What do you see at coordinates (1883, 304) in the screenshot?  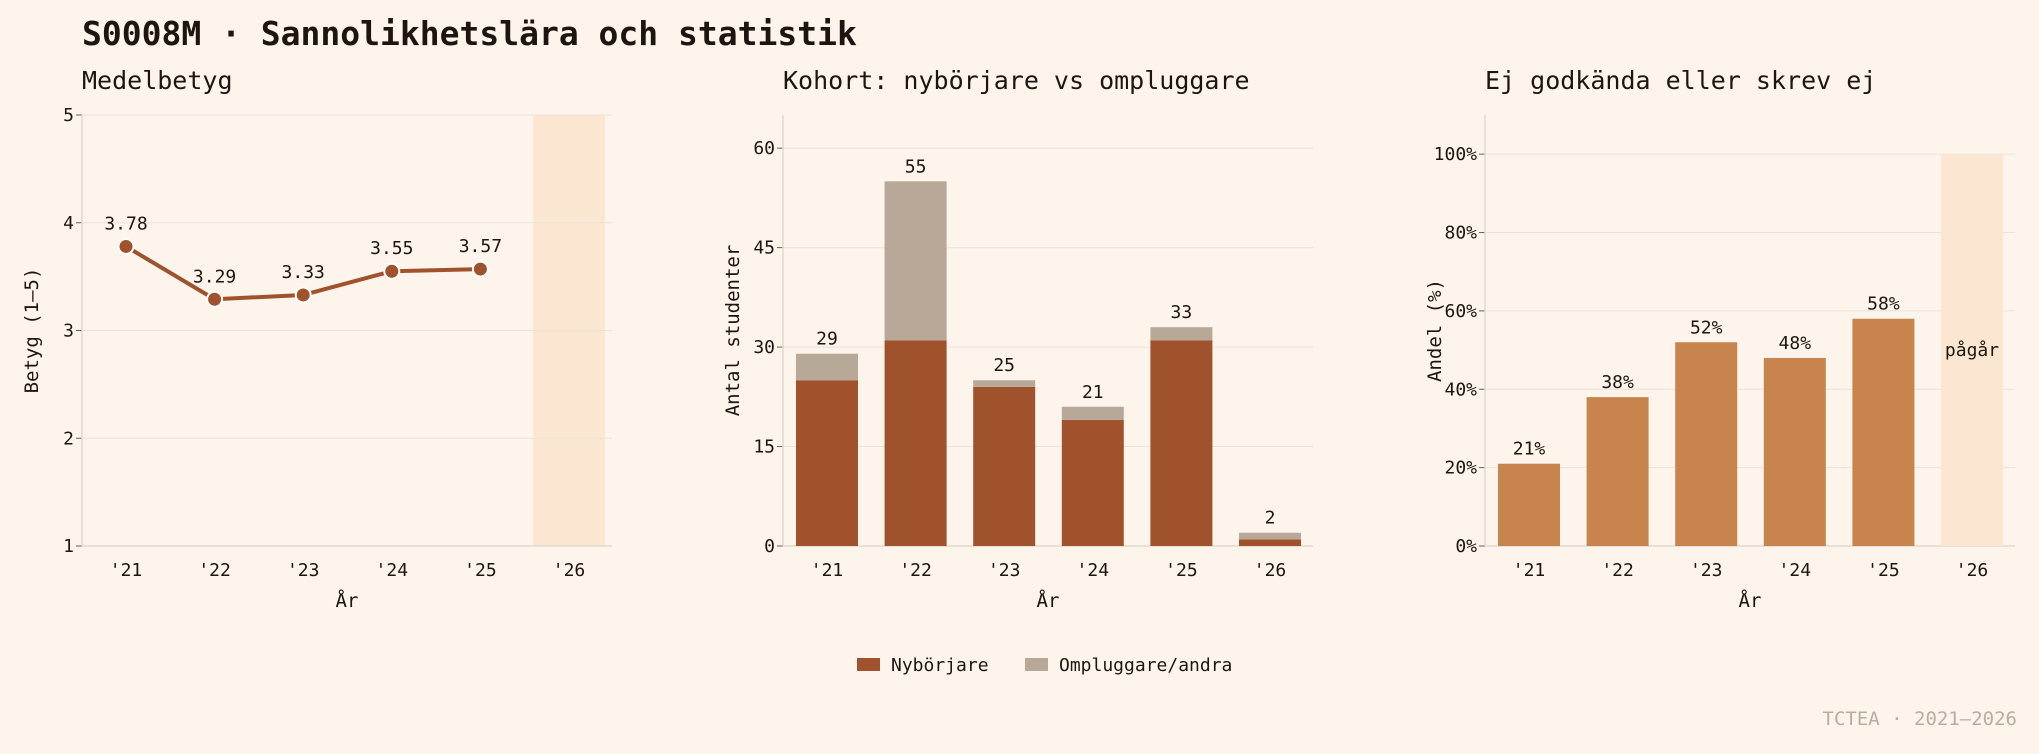 I see `data-label: 58%` at bounding box center [1883, 304].